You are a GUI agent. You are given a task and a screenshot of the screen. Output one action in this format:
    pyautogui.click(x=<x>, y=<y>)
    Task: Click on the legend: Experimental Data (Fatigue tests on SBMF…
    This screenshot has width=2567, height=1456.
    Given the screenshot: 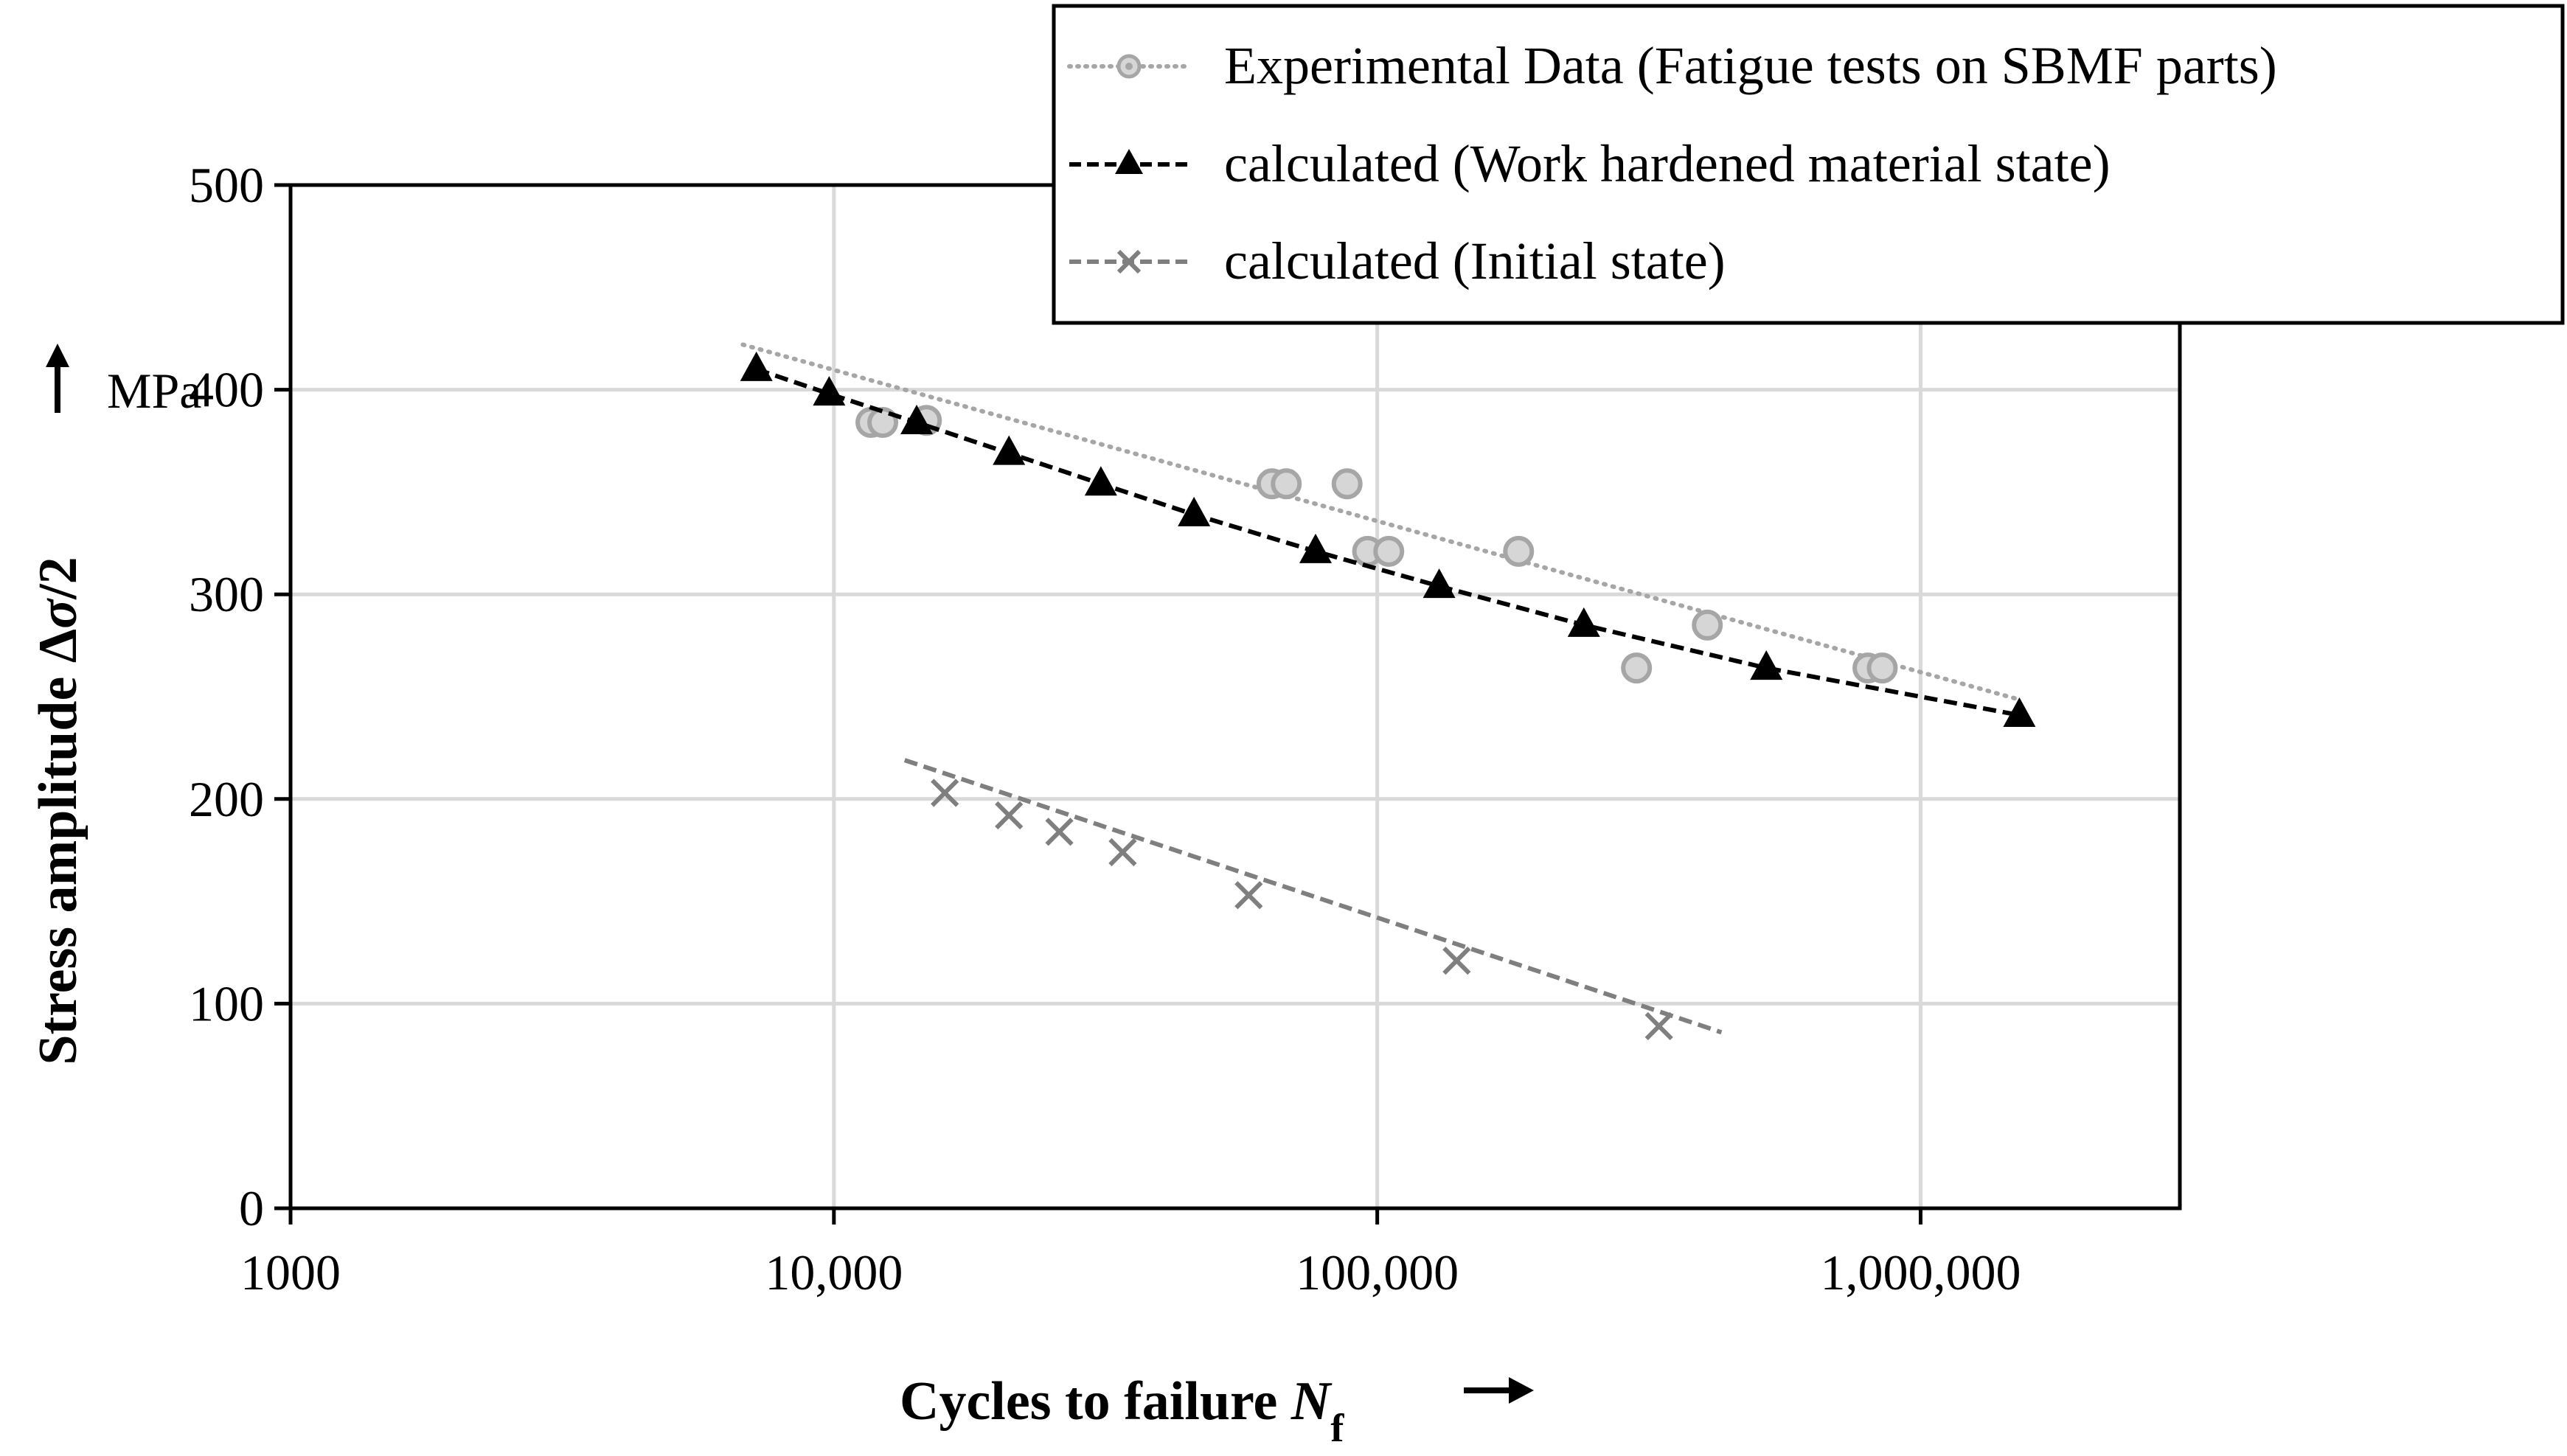 What is the action you would take?
    pyautogui.click(x=1808, y=165)
    